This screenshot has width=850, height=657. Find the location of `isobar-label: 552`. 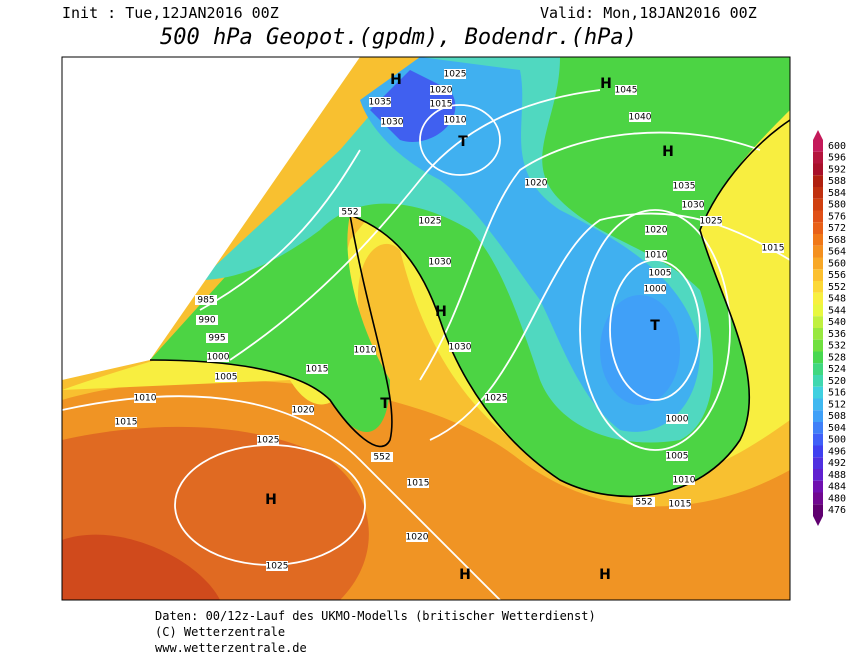

isobar-label: 552 is located at coordinates (381, 458).